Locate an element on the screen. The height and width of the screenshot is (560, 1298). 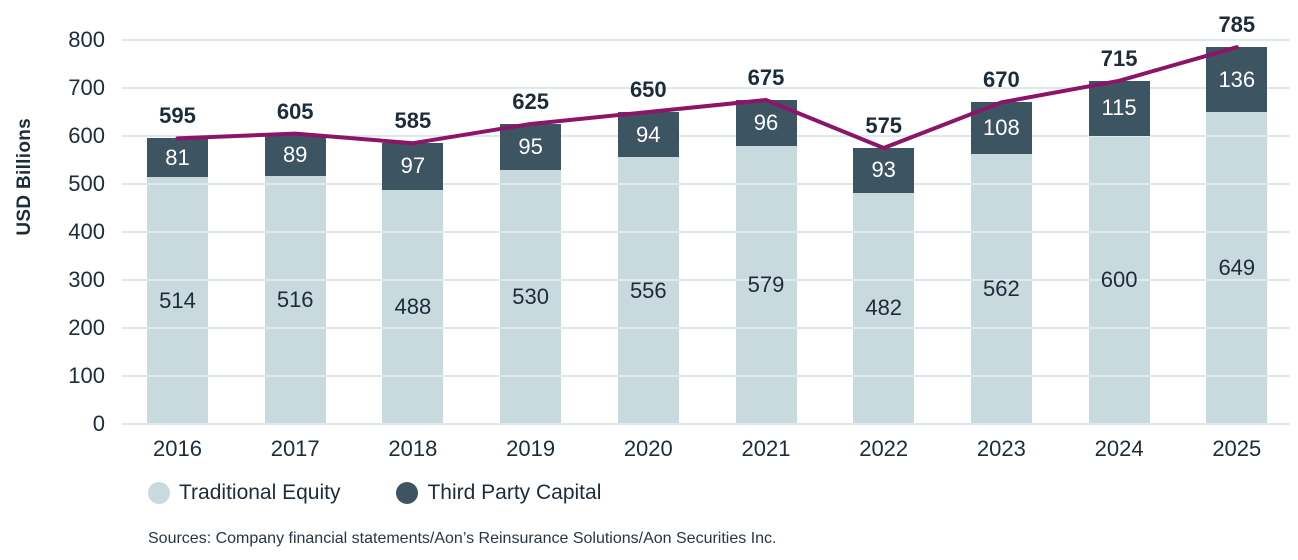
y-tick-400: 400 is located at coordinates (86, 231).